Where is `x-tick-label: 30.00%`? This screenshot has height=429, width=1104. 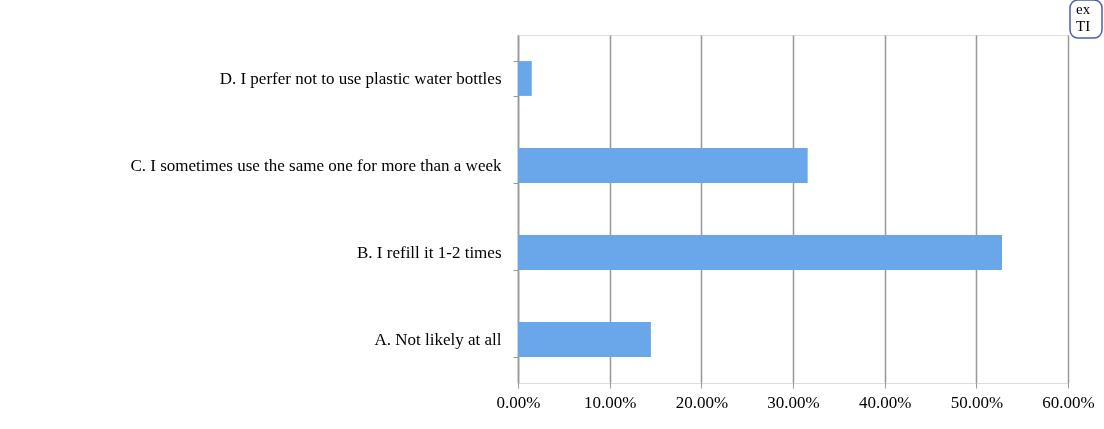
x-tick-label: 30.00% is located at coordinates (793, 402).